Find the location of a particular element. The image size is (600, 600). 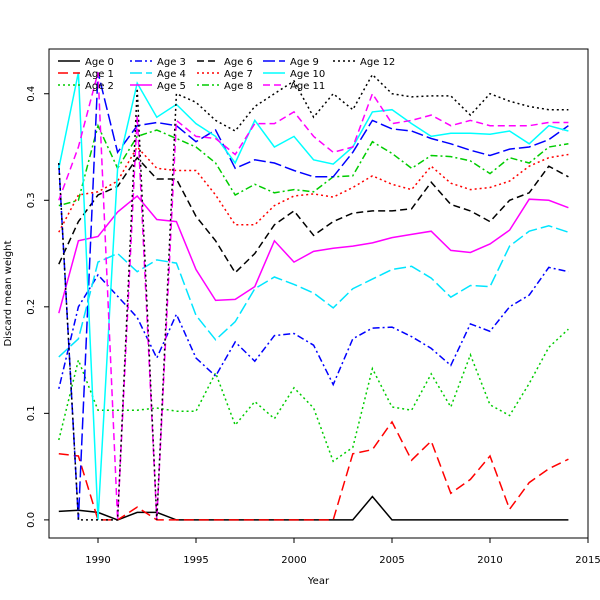

y-tick-label: 0.0 is located at coordinates (31, 520).